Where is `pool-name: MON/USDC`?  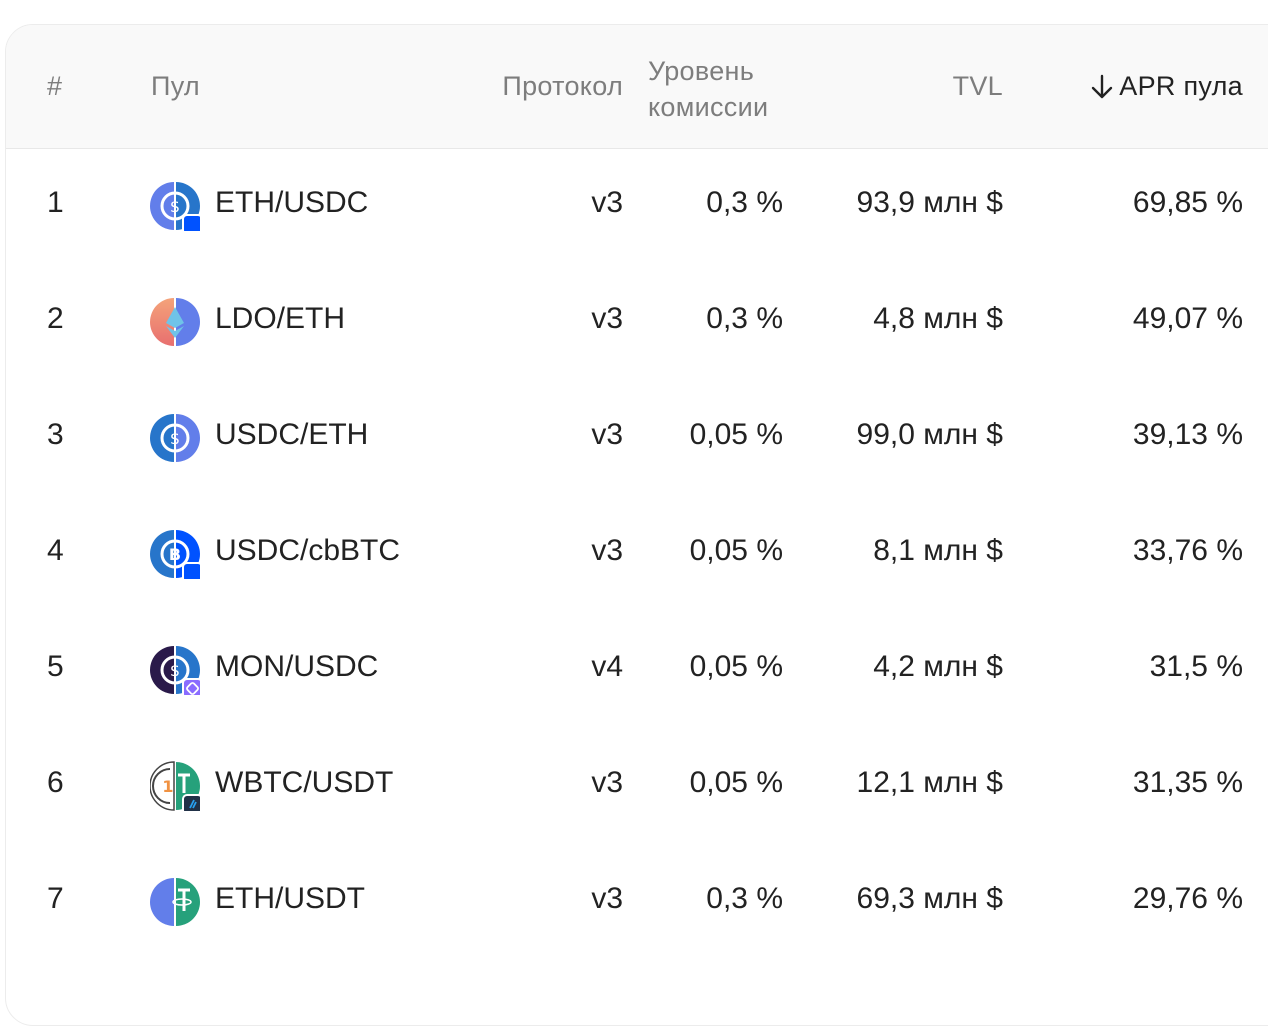 pool-name: MON/USDC is located at coordinates (297, 666).